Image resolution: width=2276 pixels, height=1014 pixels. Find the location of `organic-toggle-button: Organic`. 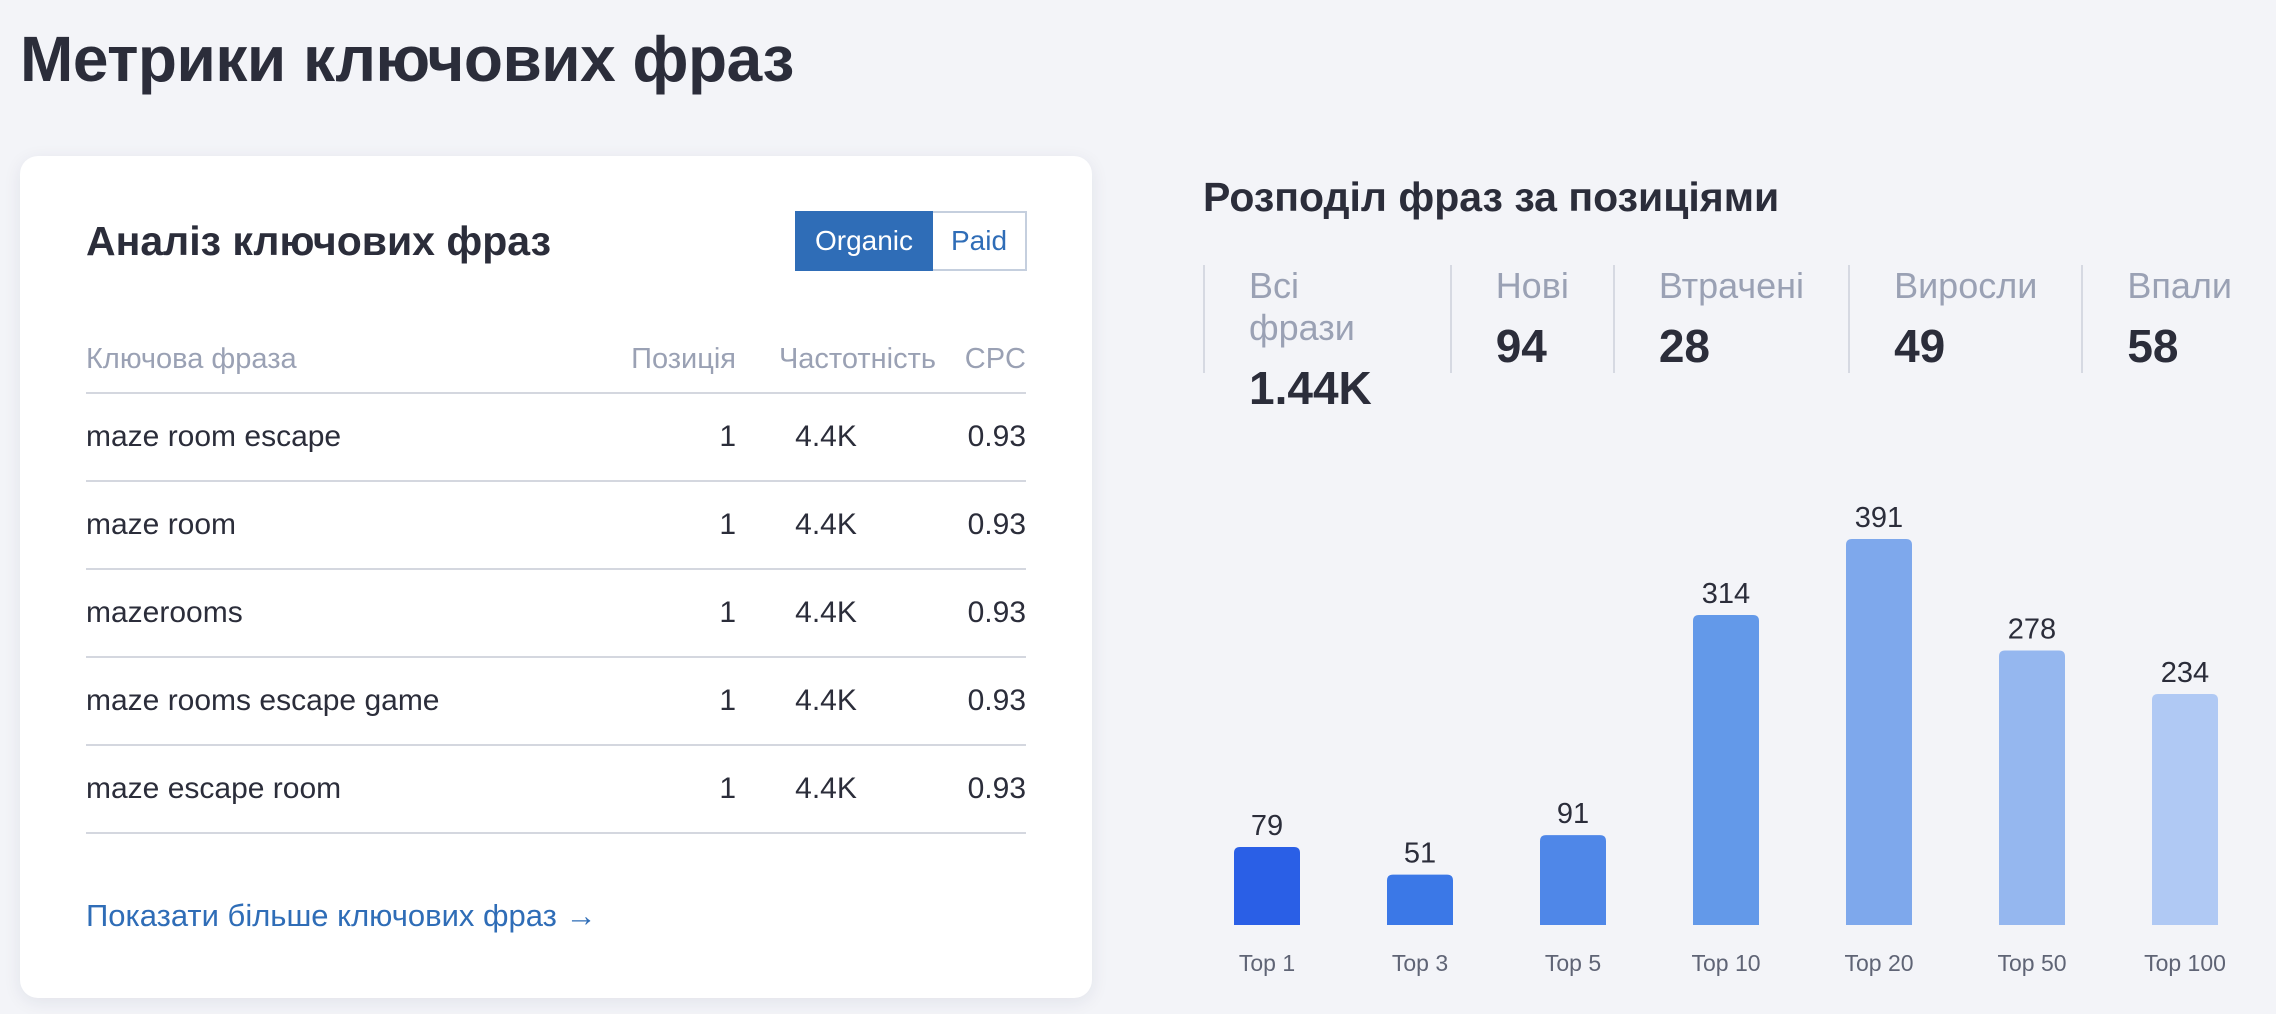

organic-toggle-button: Organic is located at coordinates (864, 241).